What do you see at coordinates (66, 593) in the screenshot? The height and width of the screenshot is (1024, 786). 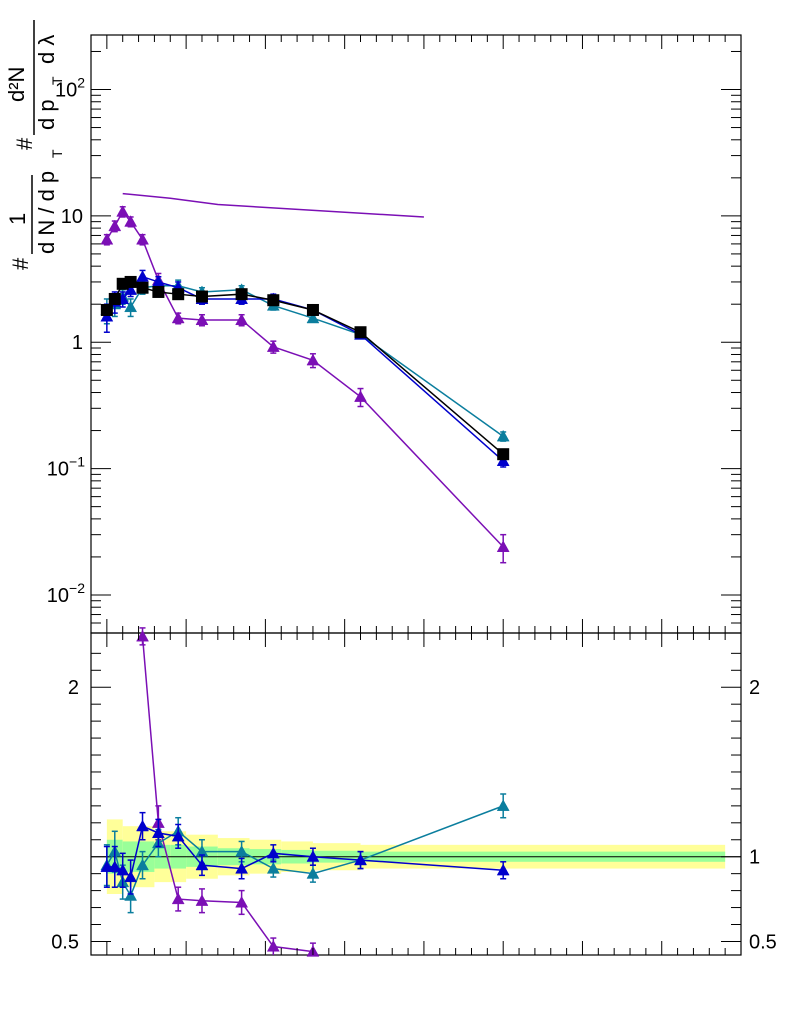 I see `y-tick-label-upper: 10⁻²` at bounding box center [66, 593].